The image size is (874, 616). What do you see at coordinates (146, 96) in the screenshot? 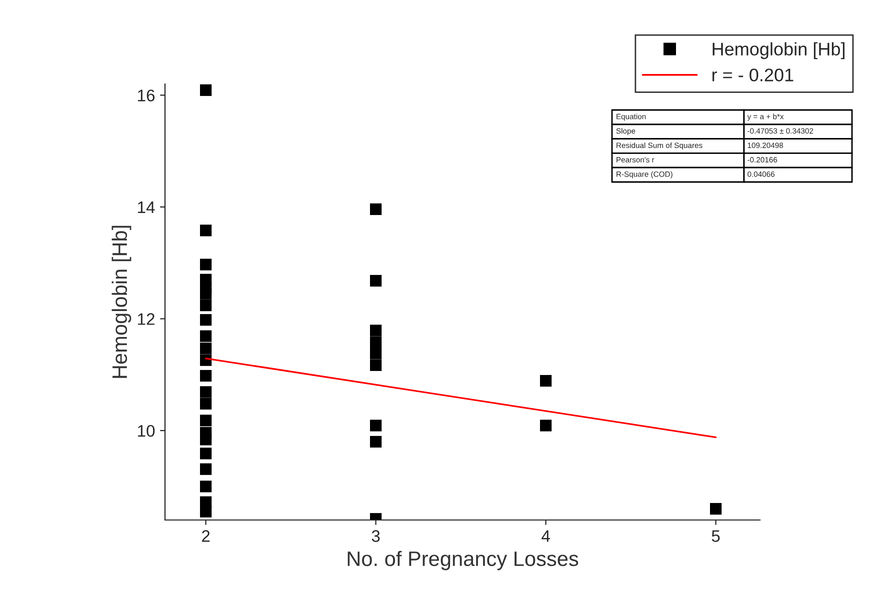
I see `y-tick-label: 16` at bounding box center [146, 96].